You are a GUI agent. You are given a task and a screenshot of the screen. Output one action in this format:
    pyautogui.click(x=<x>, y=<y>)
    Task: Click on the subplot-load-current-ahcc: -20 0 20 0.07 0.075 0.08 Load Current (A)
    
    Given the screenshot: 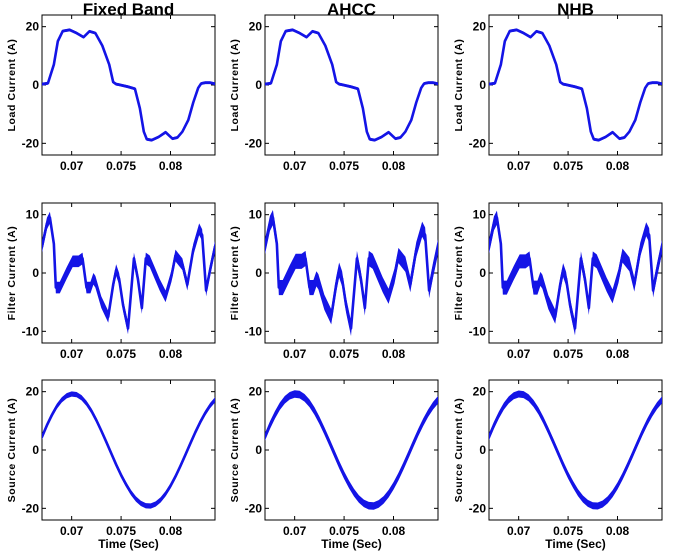 What is the action you would take?
    pyautogui.click(x=334, y=93)
    